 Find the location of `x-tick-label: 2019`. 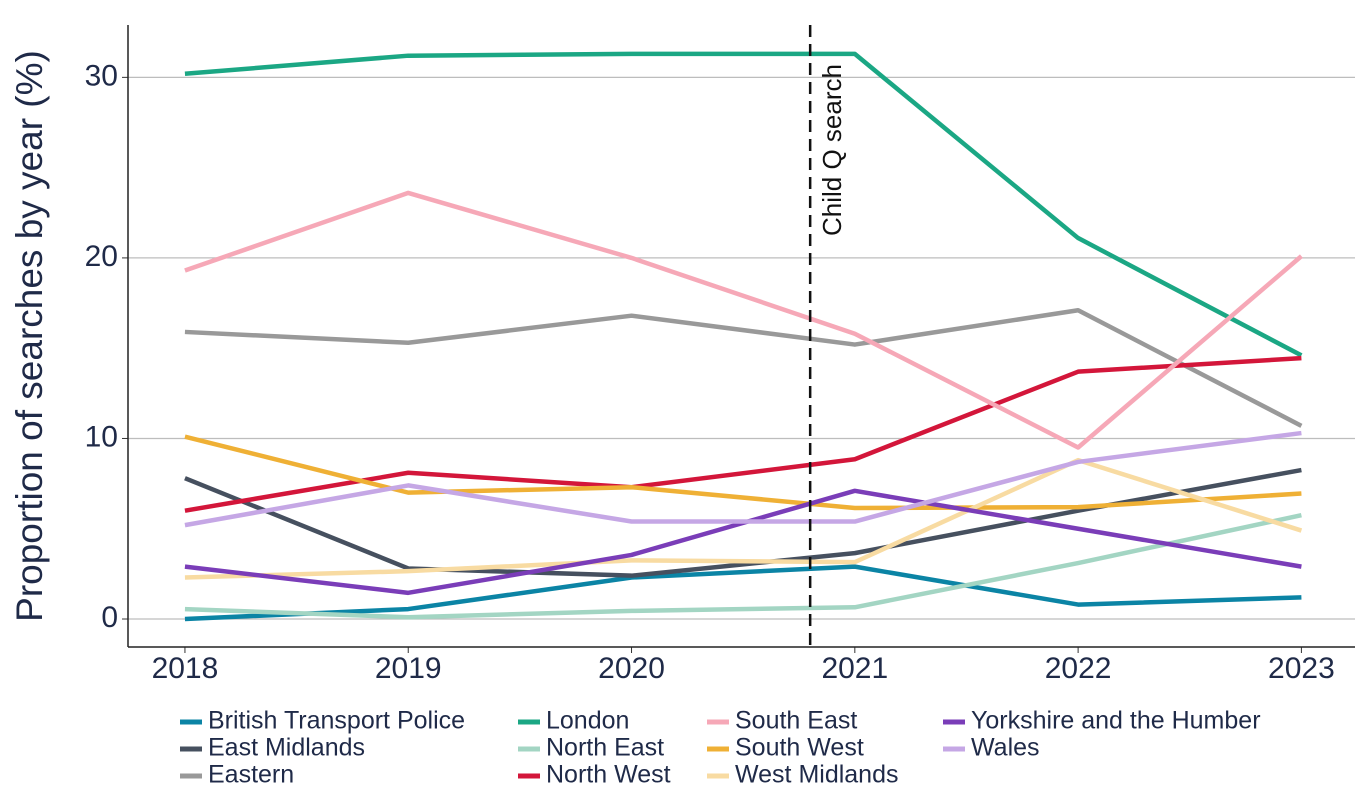

x-tick-label: 2019 is located at coordinates (408, 668).